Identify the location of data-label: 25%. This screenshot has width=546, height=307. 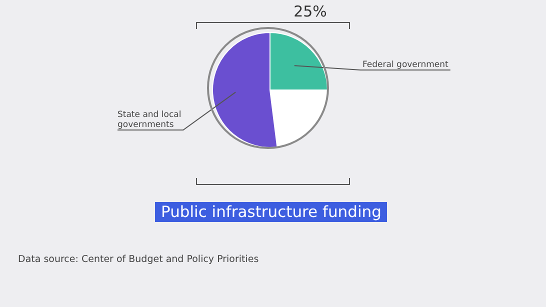
(310, 11).